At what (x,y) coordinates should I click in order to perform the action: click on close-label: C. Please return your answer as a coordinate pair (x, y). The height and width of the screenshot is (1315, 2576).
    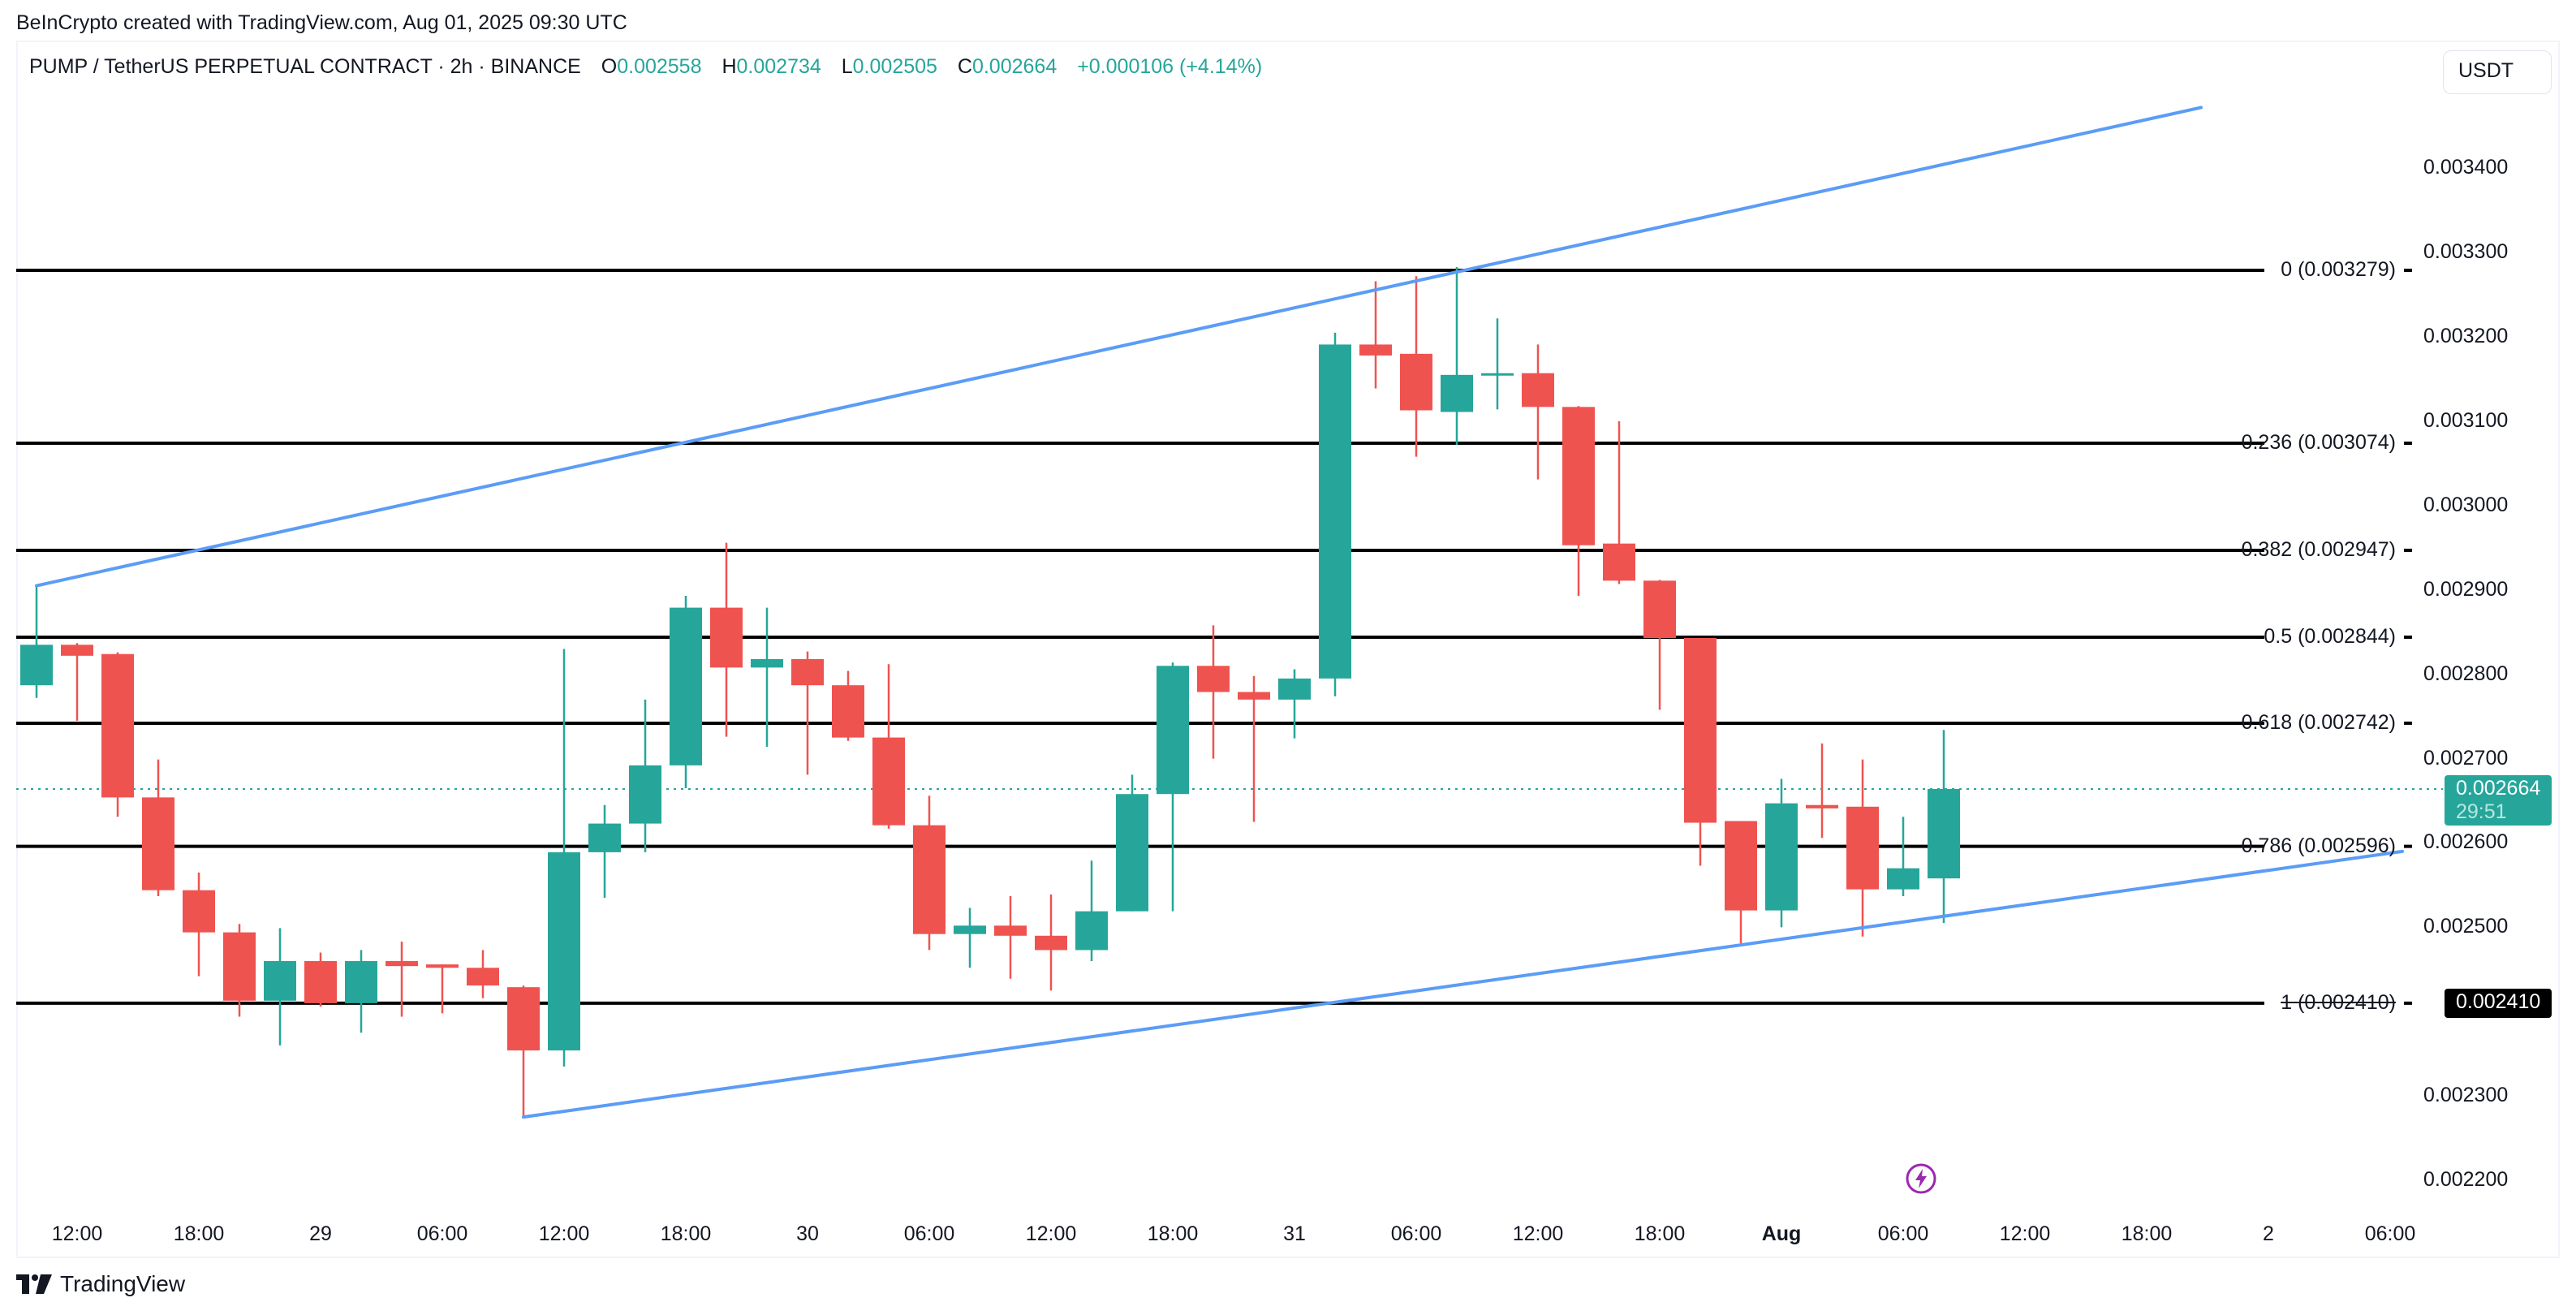
    Looking at the image, I should click on (965, 67).